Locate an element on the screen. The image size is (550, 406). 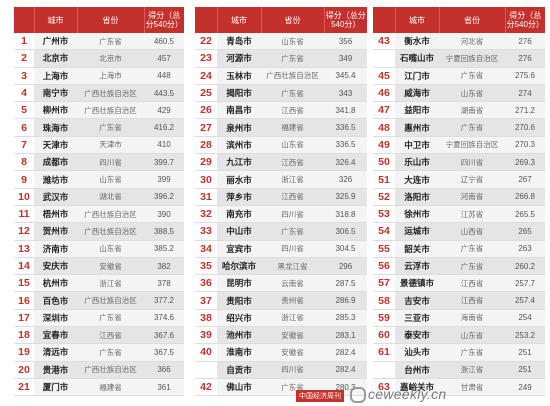
city-cell: 益阳市 is located at coordinates (417, 110).